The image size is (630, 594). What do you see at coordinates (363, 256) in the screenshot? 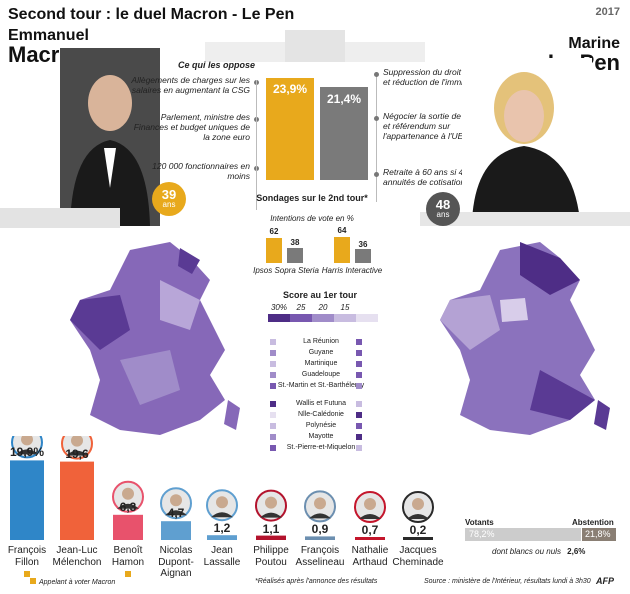
I see `poll-2-lepen-bar` at bounding box center [363, 256].